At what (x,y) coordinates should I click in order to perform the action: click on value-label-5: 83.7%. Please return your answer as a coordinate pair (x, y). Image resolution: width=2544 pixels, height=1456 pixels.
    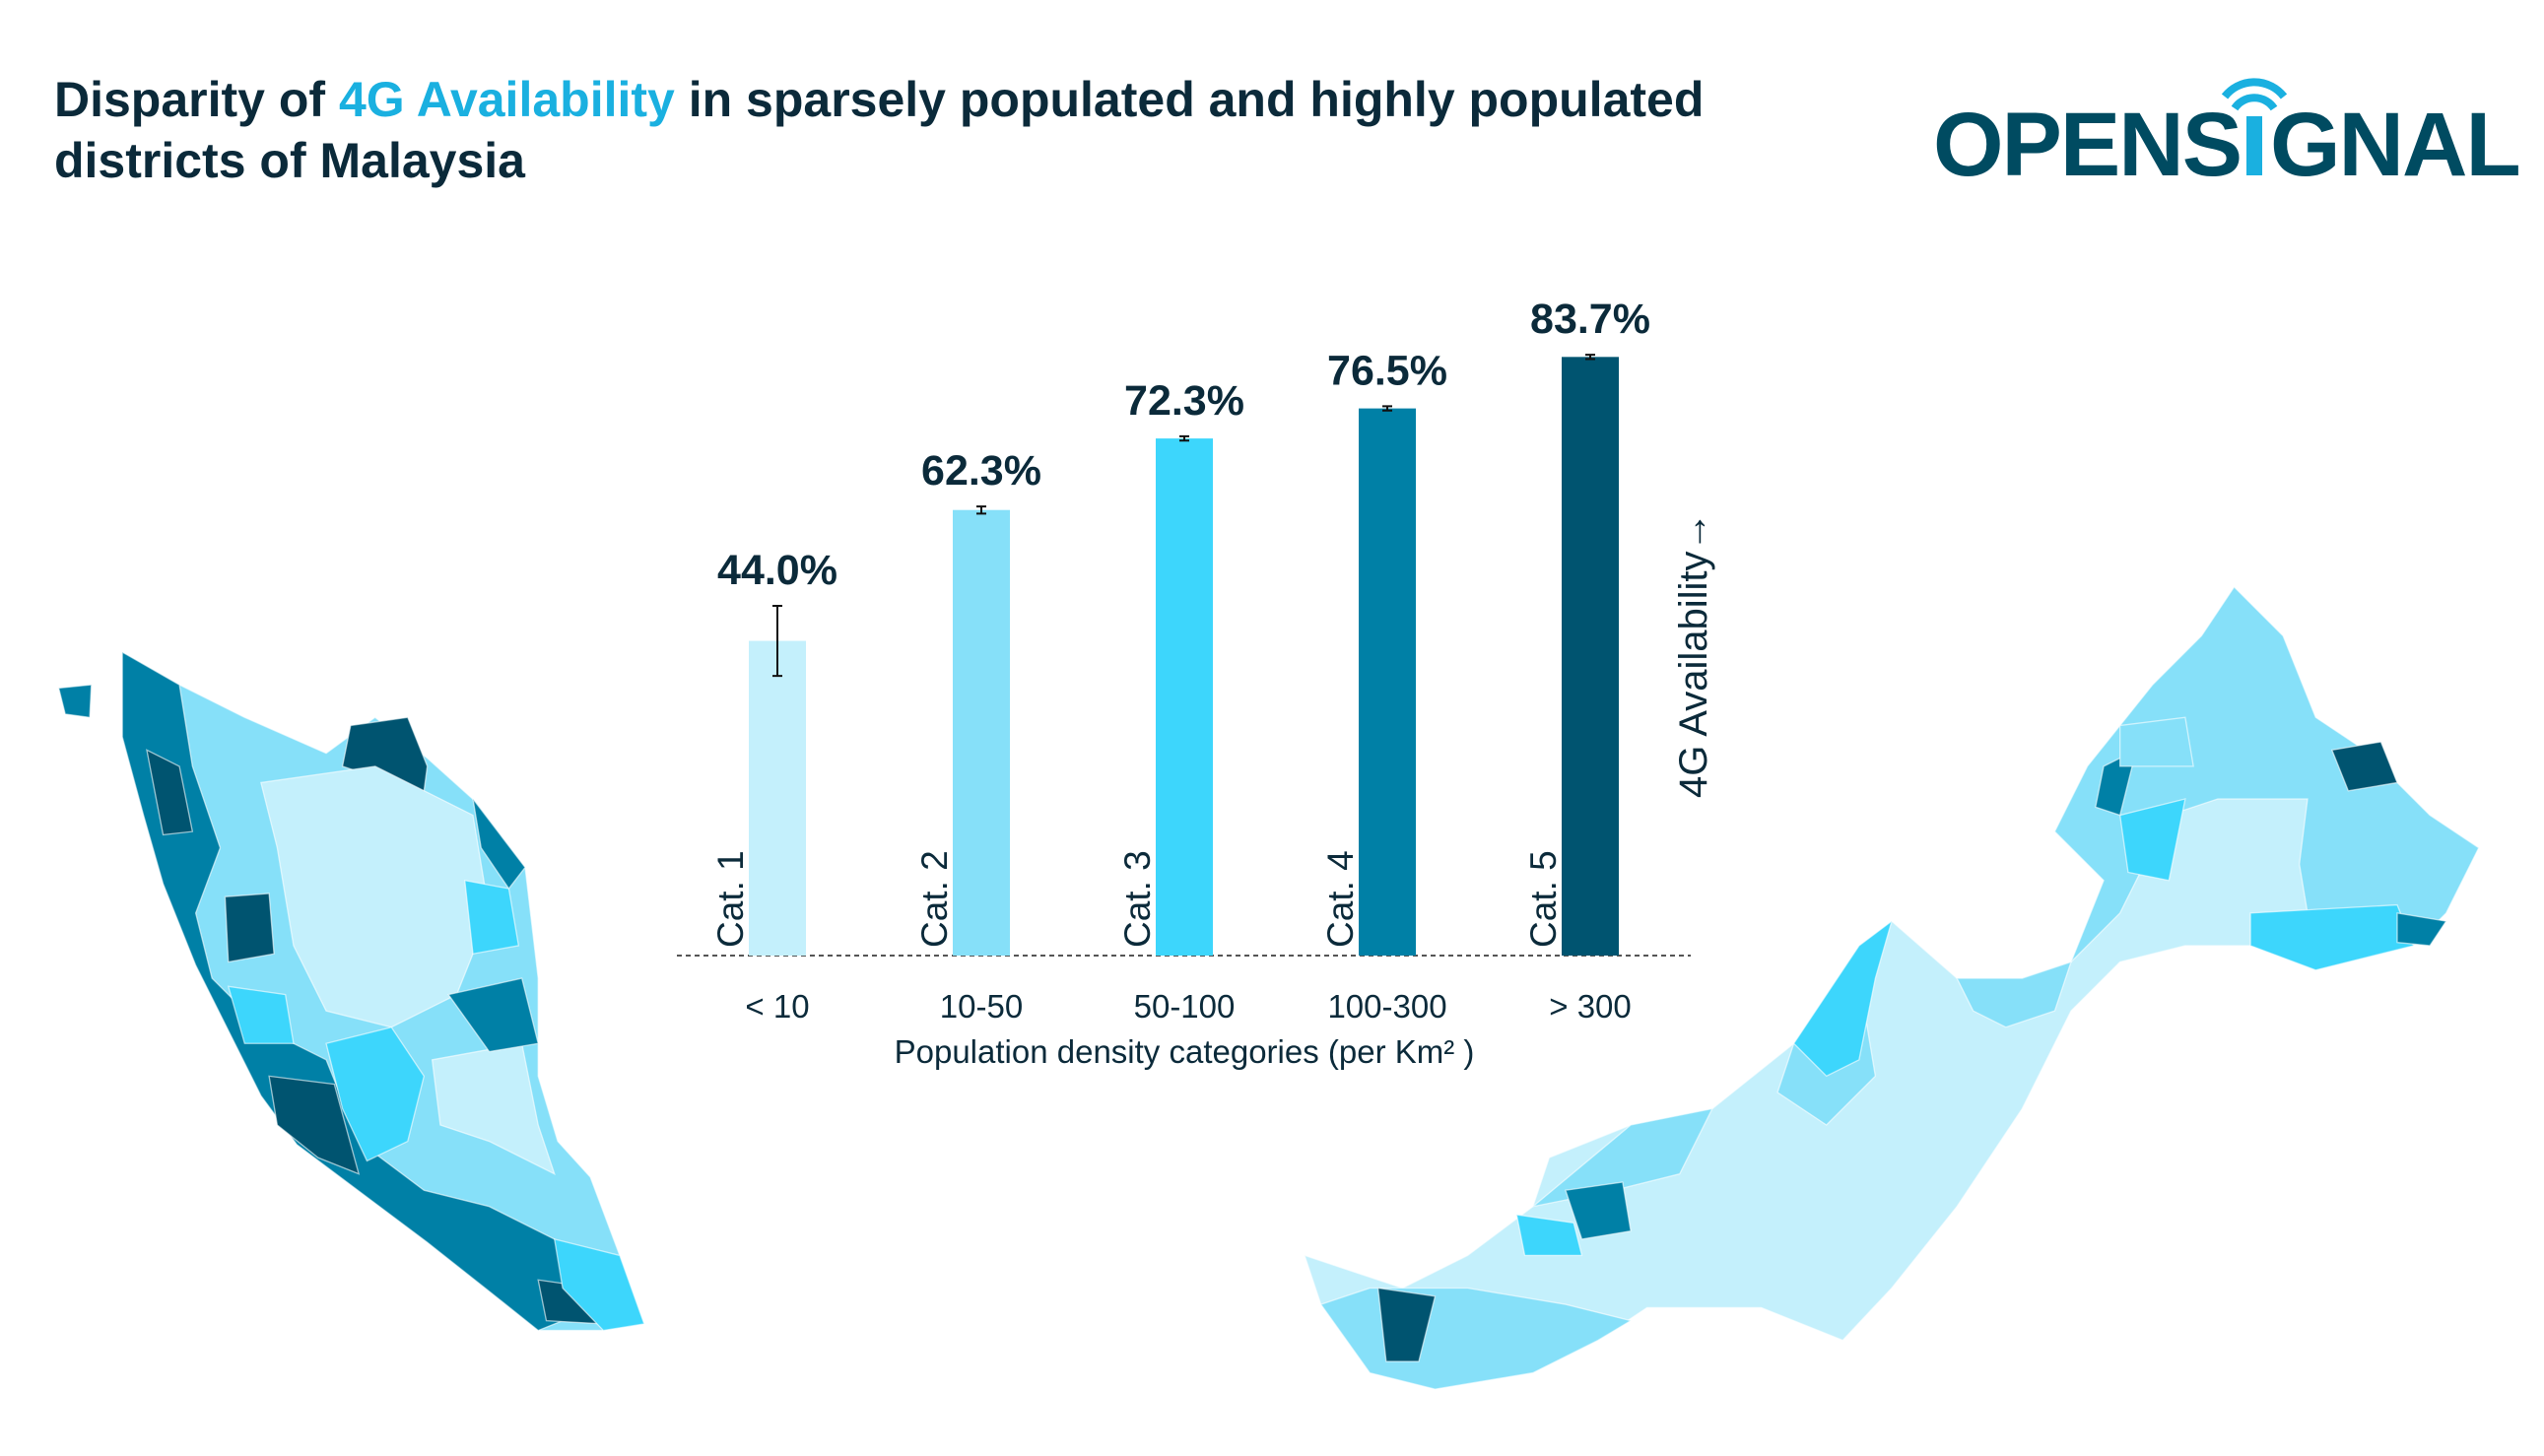
    Looking at the image, I should click on (1590, 319).